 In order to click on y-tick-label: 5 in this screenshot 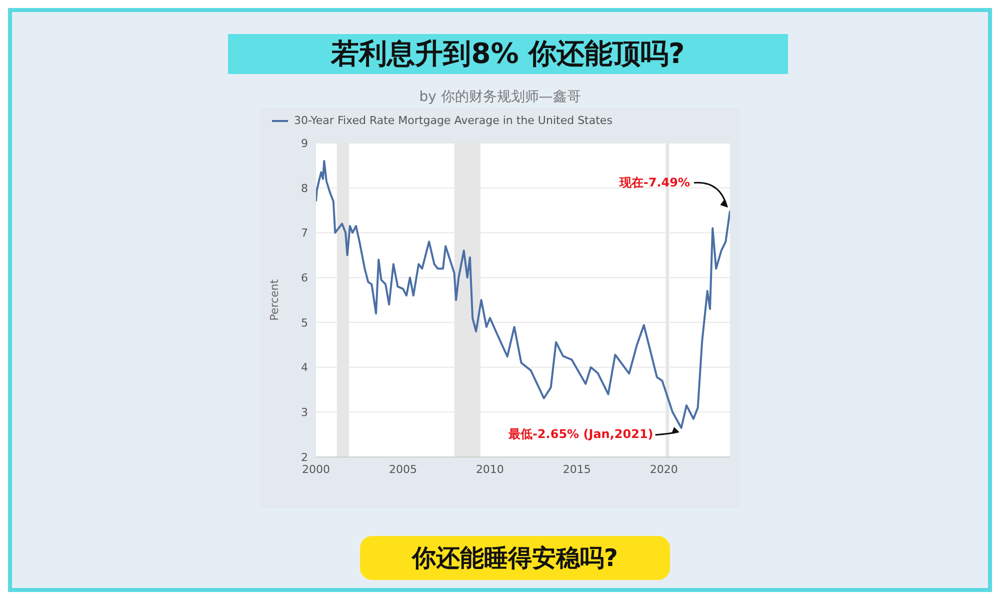, I will do `click(304, 323)`.